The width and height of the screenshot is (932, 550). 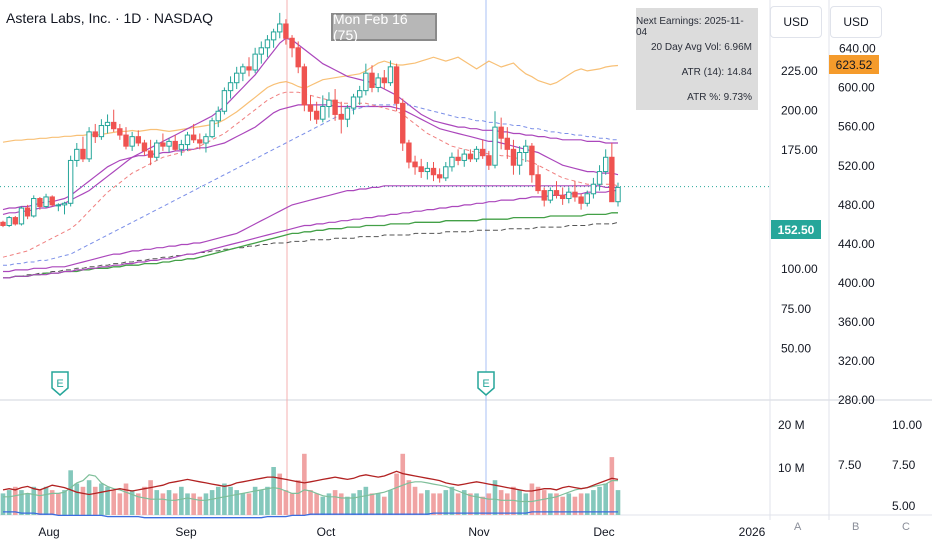 What do you see at coordinates (701, 47) in the screenshot?
I see `avg-volume: 20 Day Avg Vol: 6.96M` at bounding box center [701, 47].